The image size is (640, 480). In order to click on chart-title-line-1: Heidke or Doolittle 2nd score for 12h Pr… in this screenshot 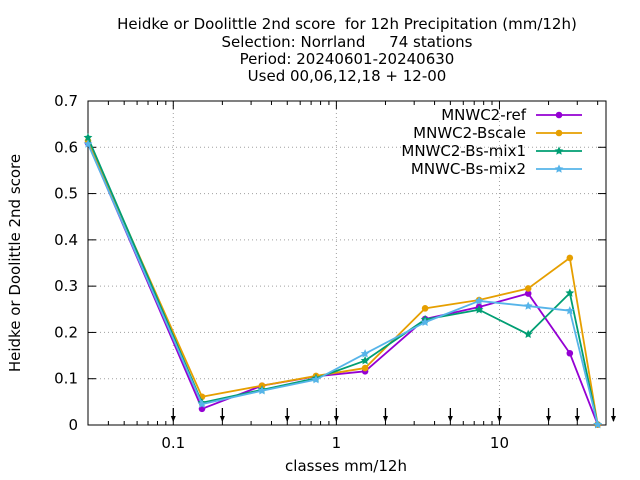, I will do `click(347, 24)`.